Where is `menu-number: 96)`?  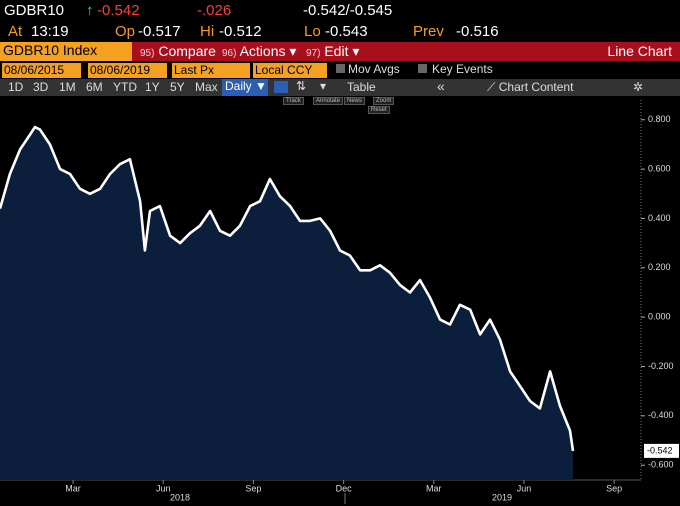 menu-number: 96) is located at coordinates (229, 53).